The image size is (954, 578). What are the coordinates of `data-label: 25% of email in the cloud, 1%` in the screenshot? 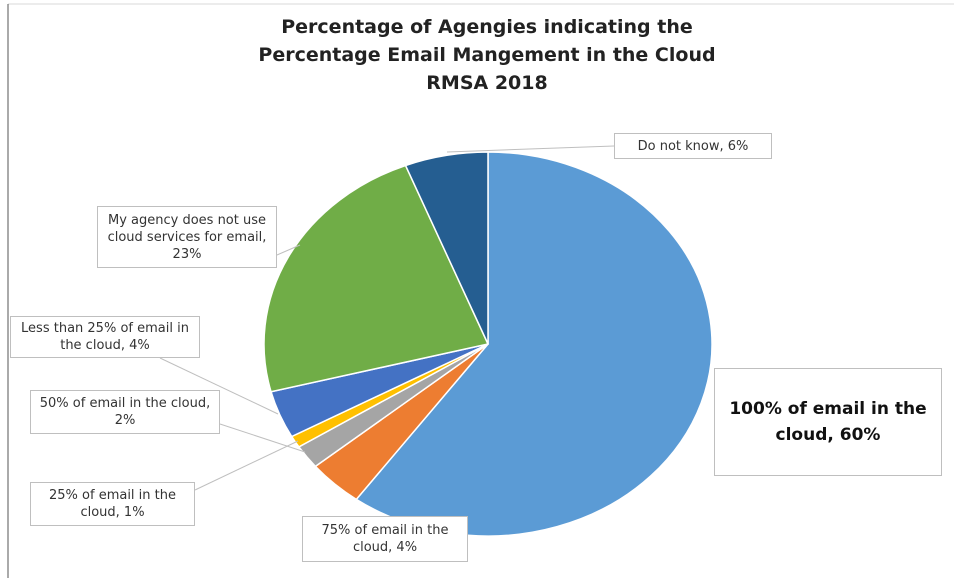 It's located at (112, 504).